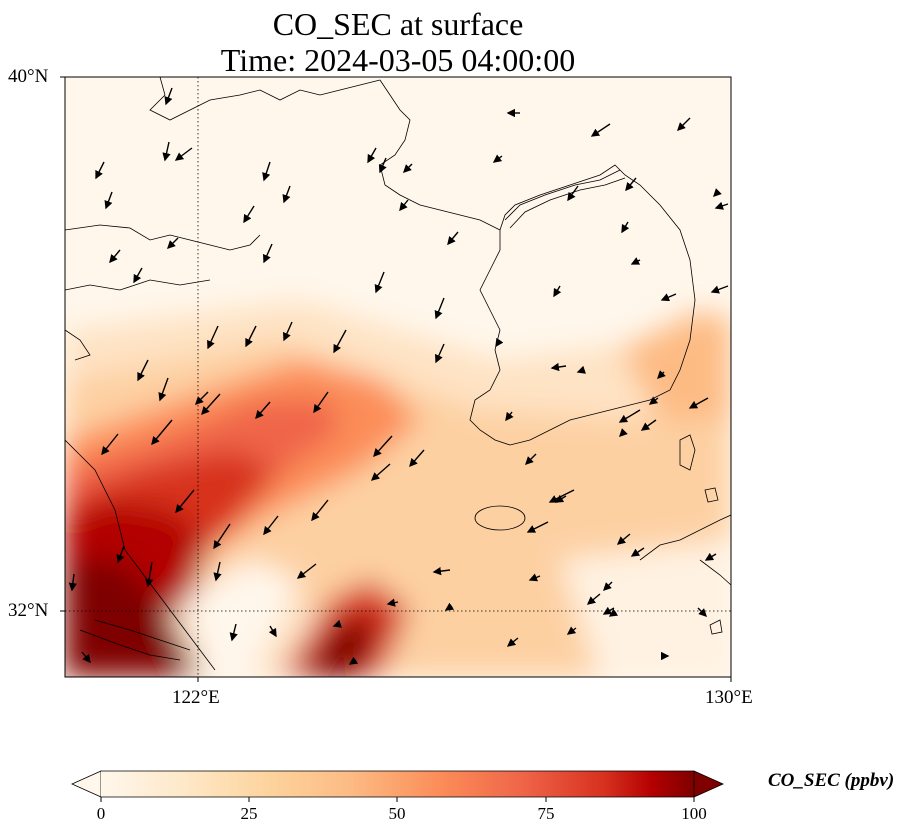  Describe the element at coordinates (101, 813) in the screenshot. I see `colorbar-tick-label: 0` at that location.